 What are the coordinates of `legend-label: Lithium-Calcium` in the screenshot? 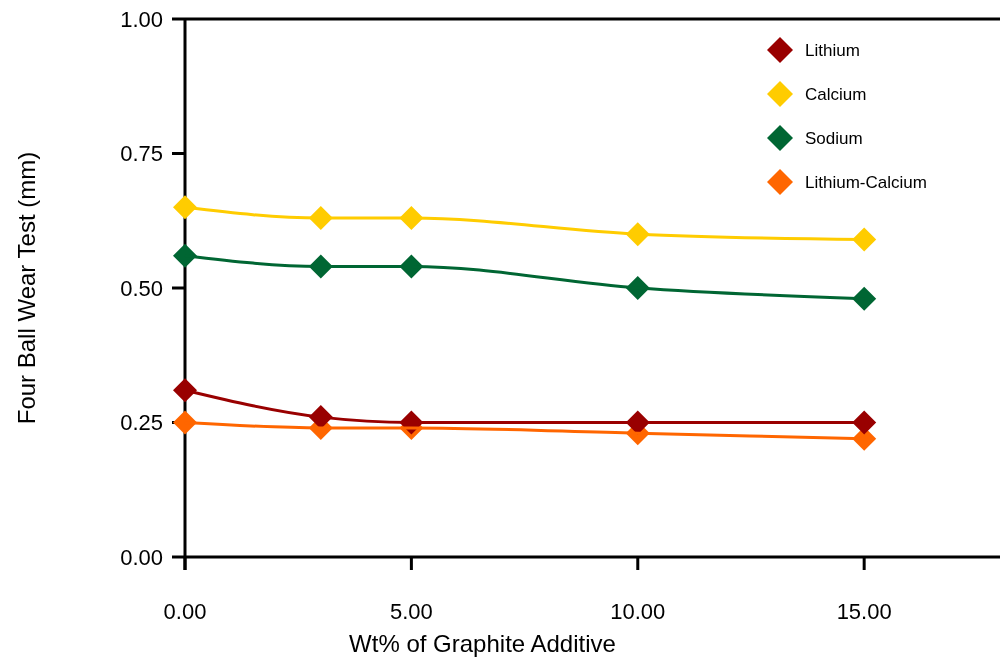 It's located at (866, 182).